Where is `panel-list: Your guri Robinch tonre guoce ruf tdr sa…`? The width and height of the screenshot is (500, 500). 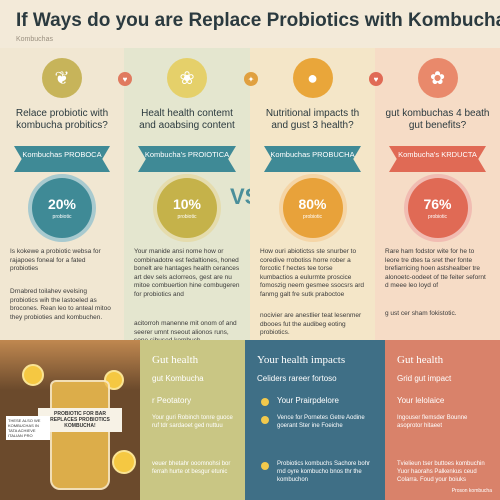
panel-list: Your guri Robinch tonre guoce ruf tdr sa… is located at coordinates (192, 422).